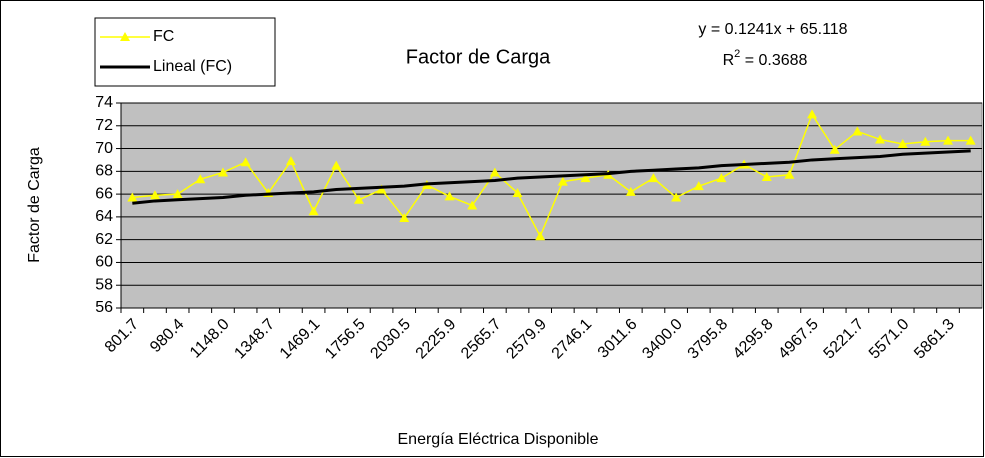 This screenshot has height=458, width=985. Describe the element at coordinates (104, 307) in the screenshot. I see `y-tick-label: 56` at that location.